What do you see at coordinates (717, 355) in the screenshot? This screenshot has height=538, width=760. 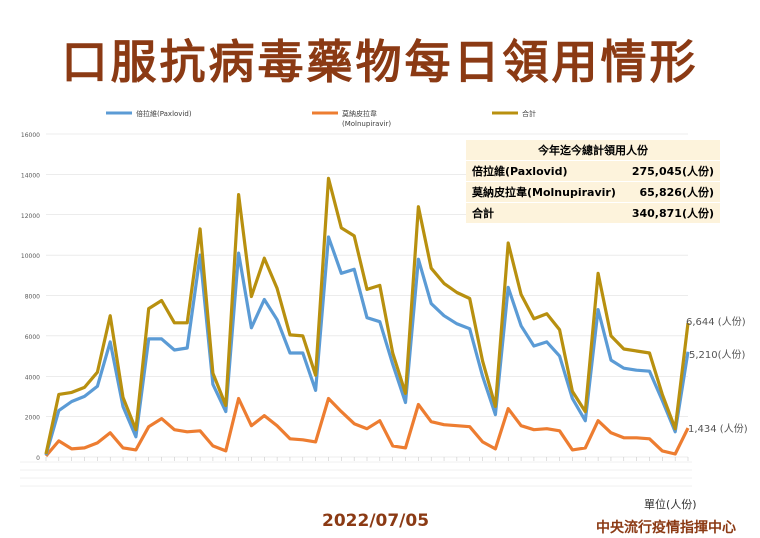 I see `end-label-paxlovid: 5,210(人份)` at bounding box center [717, 355].